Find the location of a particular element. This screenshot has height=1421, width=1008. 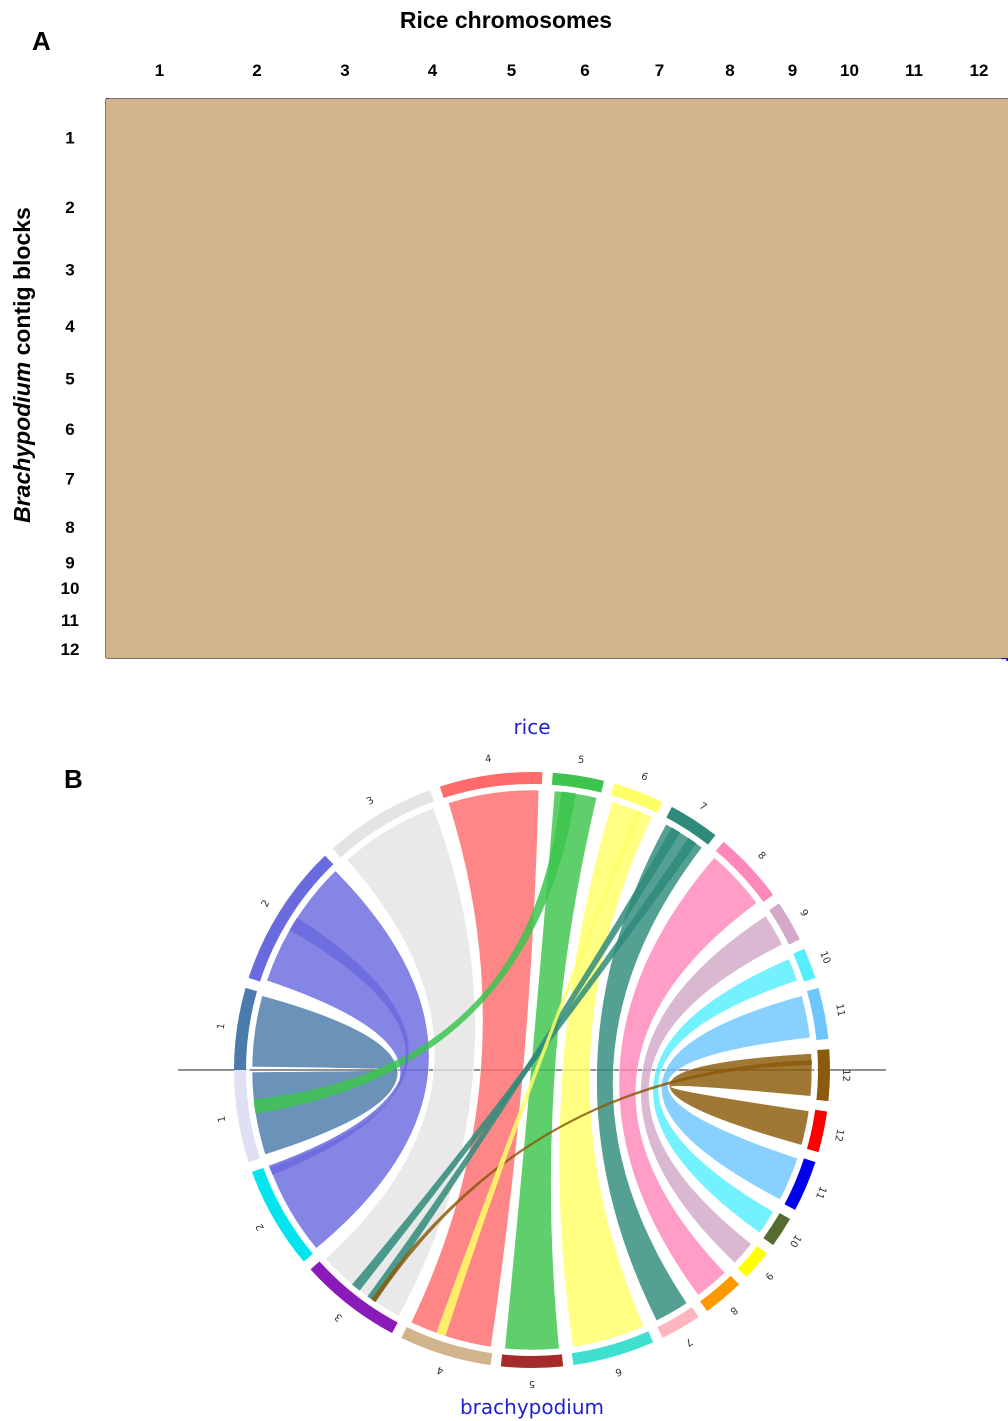

rice-ring-label: 2 is located at coordinates (266, 903).